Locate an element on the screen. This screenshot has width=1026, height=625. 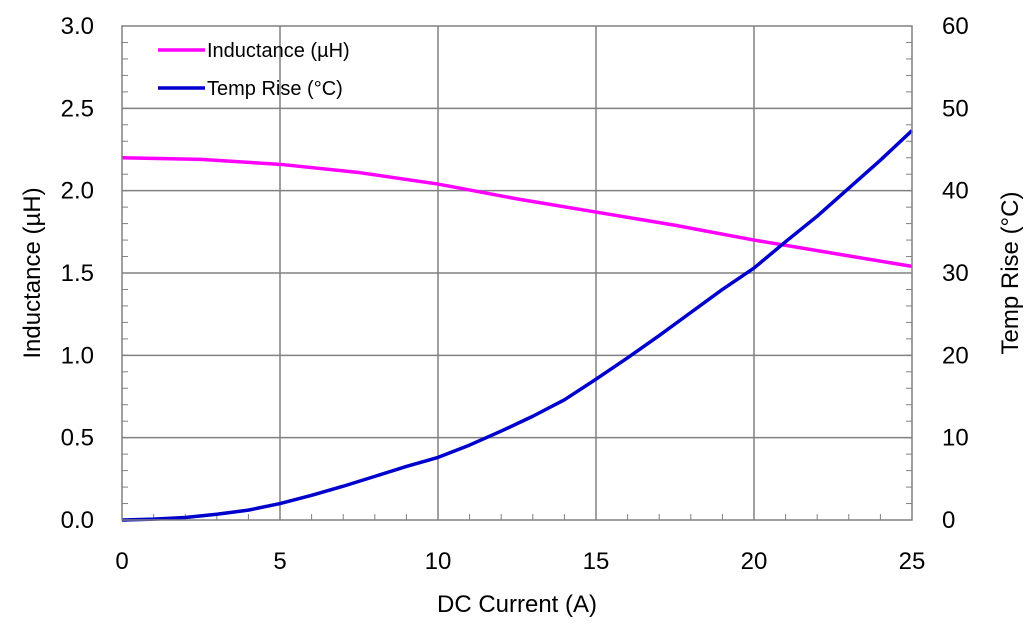
y-right-tick-label: 0 is located at coordinates (948, 520).